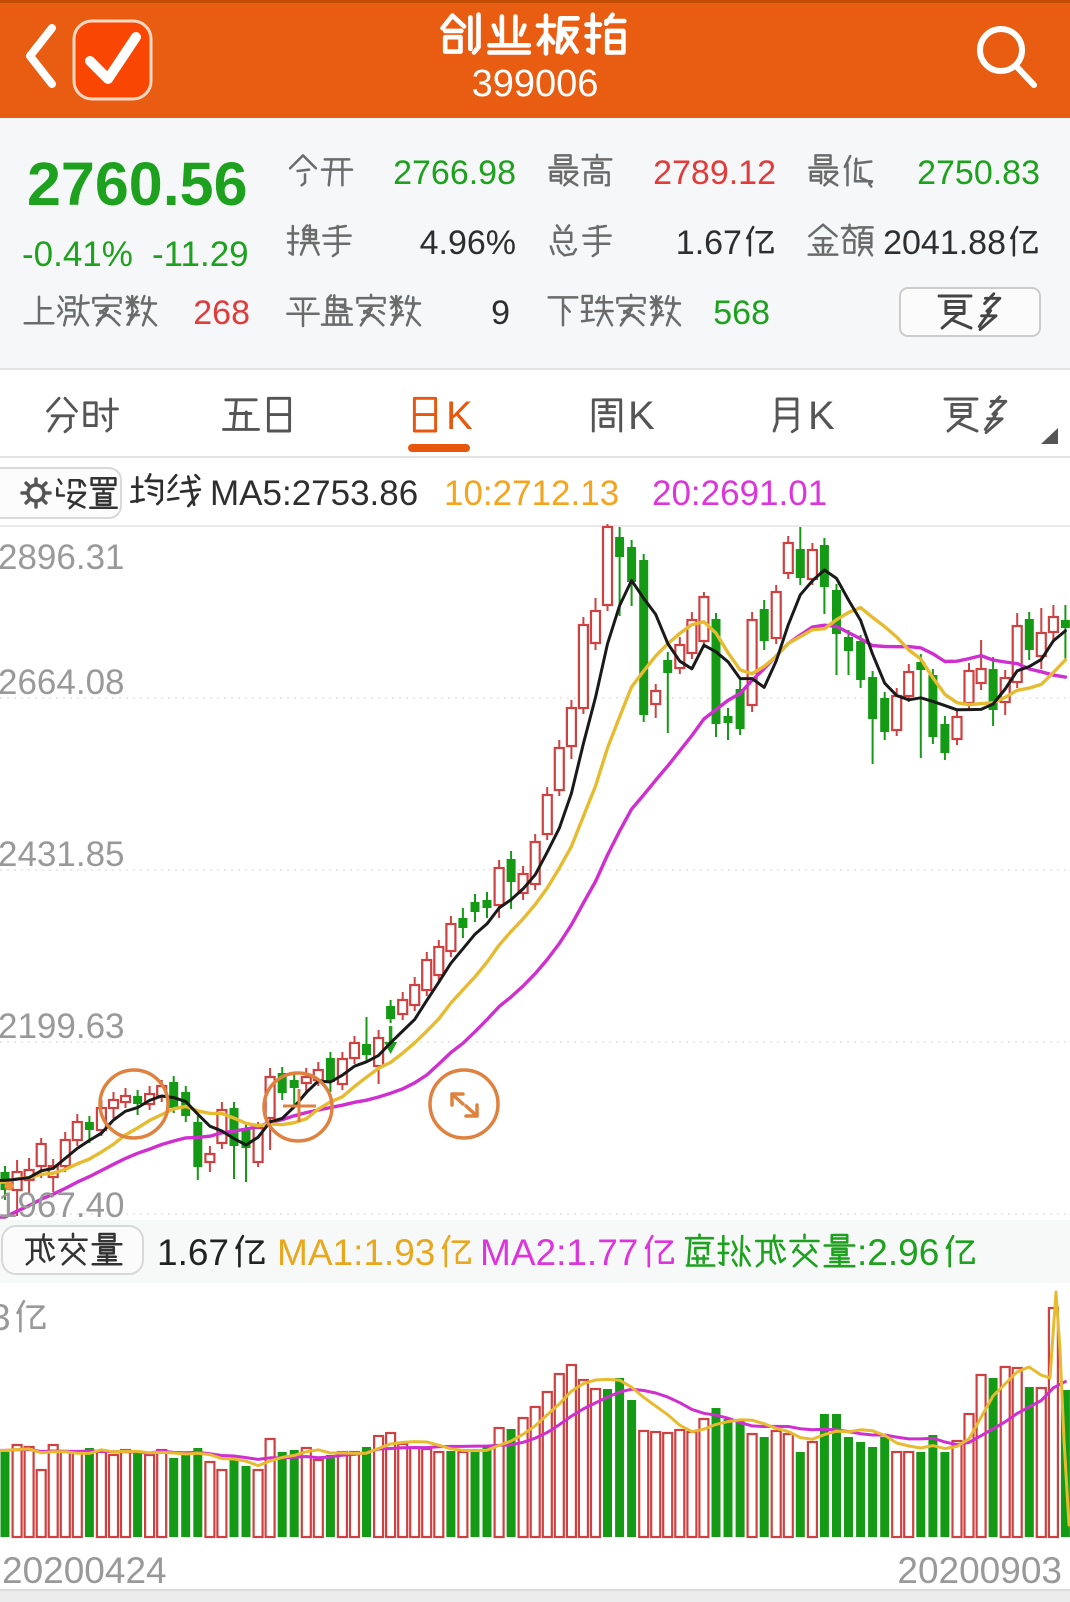  Describe the element at coordinates (62, 682) in the screenshot. I see `svg-text: 2664.08` at that location.